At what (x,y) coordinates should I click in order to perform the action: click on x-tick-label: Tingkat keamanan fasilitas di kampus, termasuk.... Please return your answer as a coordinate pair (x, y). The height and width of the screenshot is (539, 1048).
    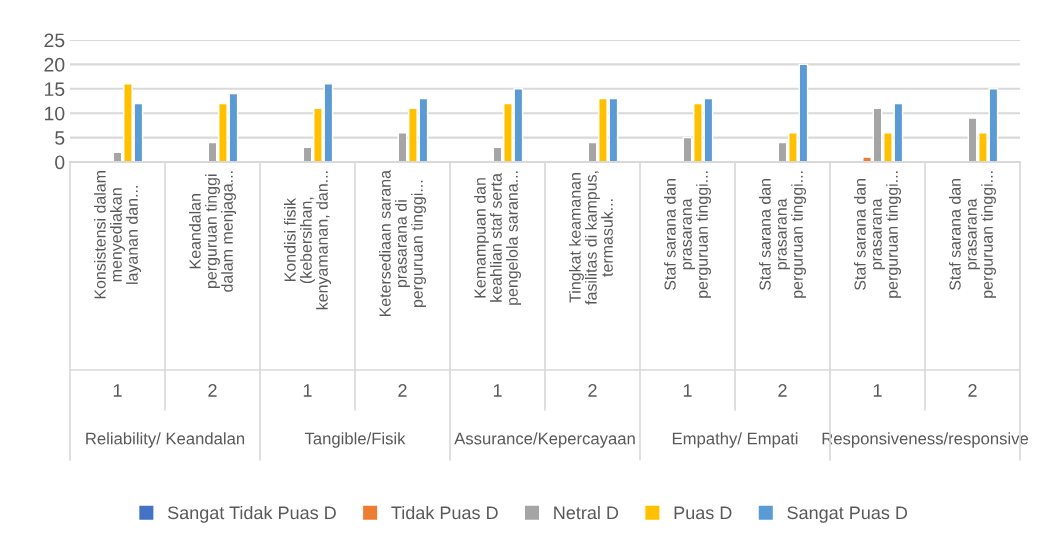
    Looking at the image, I should click on (591, 238).